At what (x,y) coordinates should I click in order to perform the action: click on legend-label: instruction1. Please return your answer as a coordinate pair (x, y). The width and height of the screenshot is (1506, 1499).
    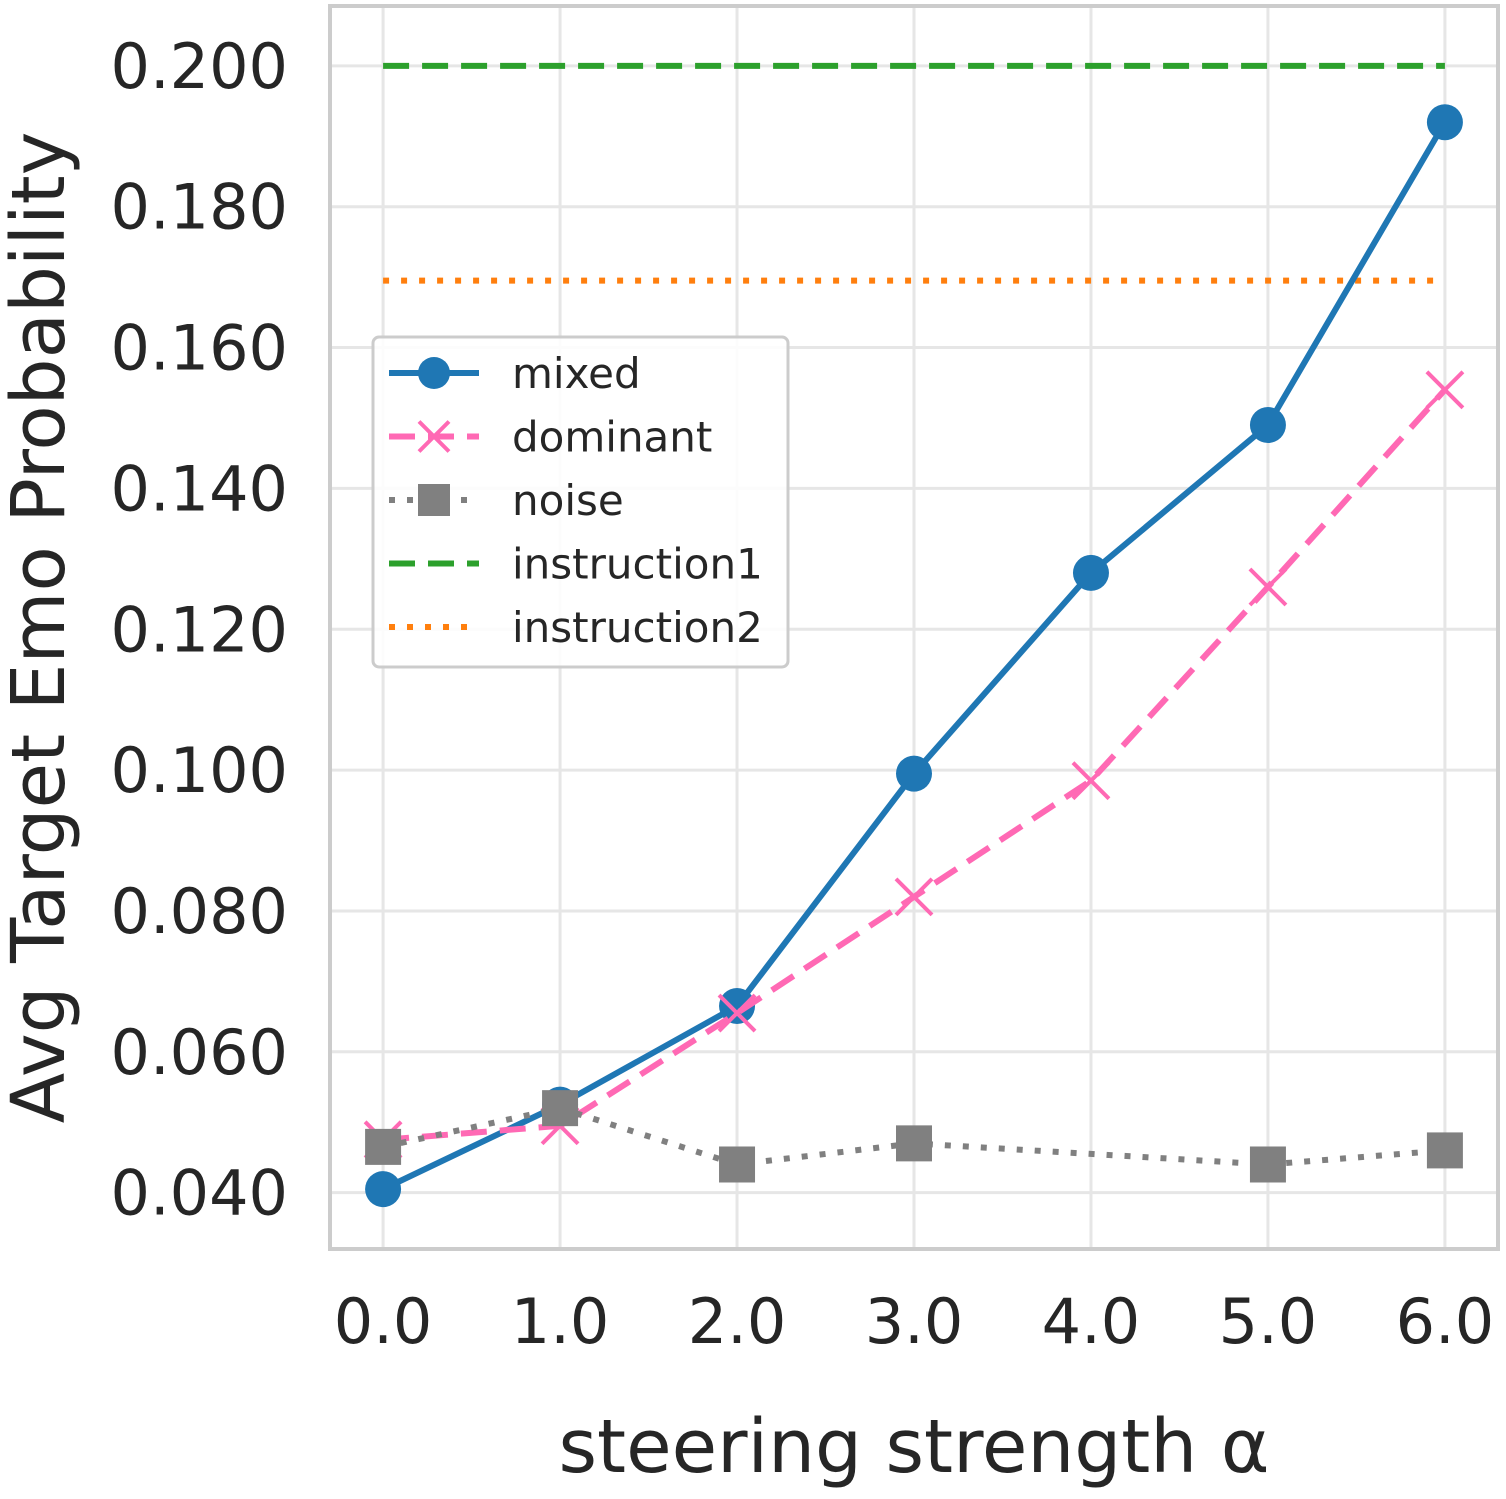
    Looking at the image, I should click on (637, 564).